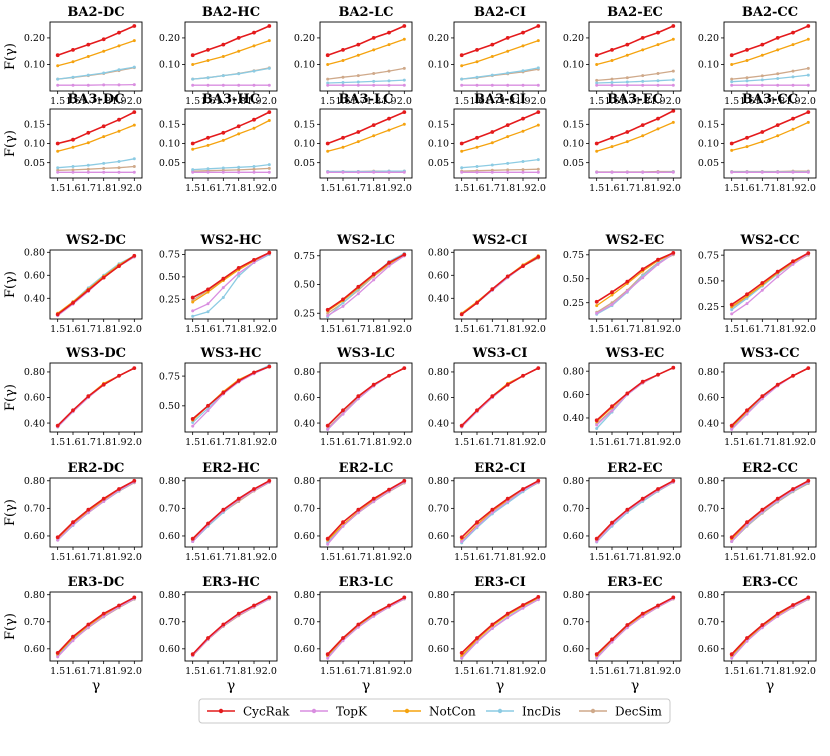 This screenshot has height=756, width=830. What do you see at coordinates (231, 169) in the screenshot?
I see `series-line-decsim` at bounding box center [231, 169].